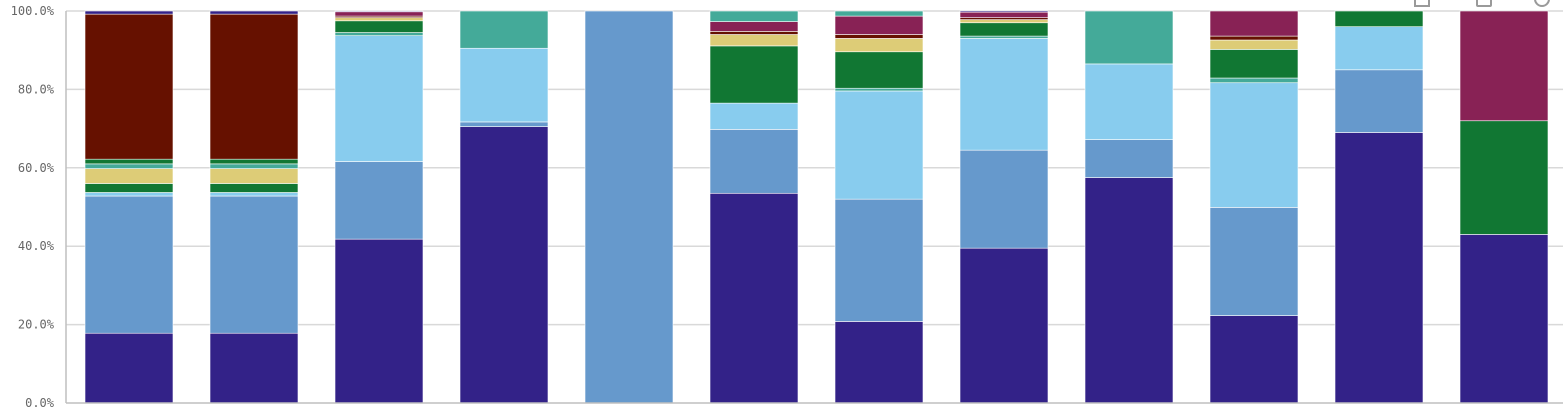 This screenshot has width=1563, height=415. What do you see at coordinates (40, 403) in the screenshot?
I see `y-tick-label: 0.0%` at bounding box center [40, 403].